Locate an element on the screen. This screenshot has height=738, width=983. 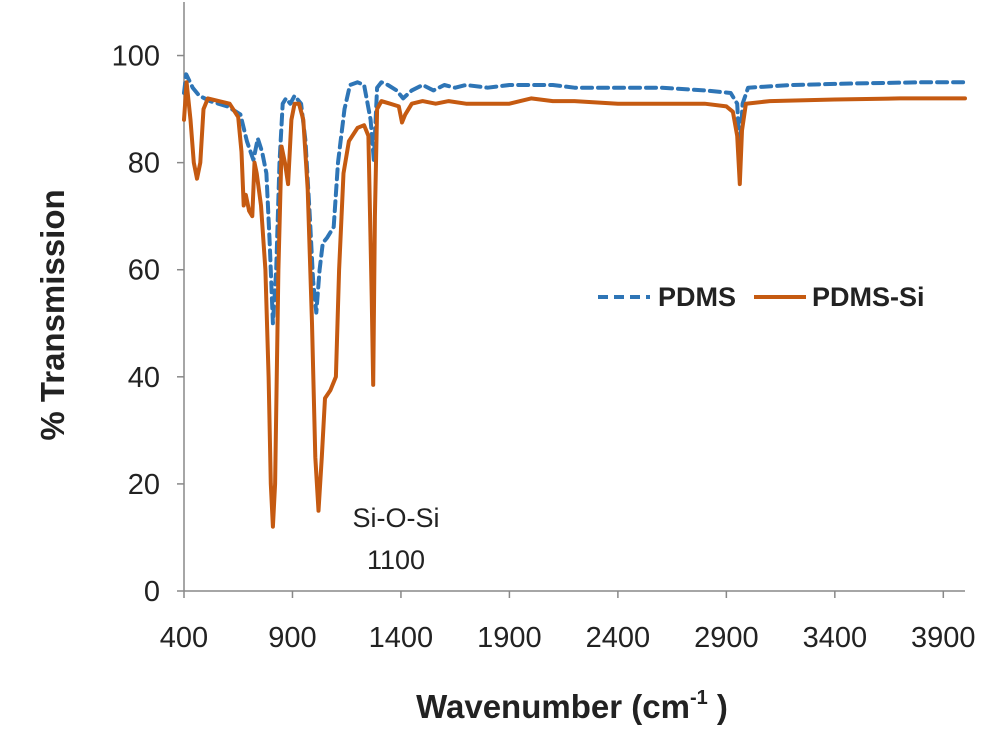
y-tick-labels: 0 20 40 60 80 100 is located at coordinates (136, 324).